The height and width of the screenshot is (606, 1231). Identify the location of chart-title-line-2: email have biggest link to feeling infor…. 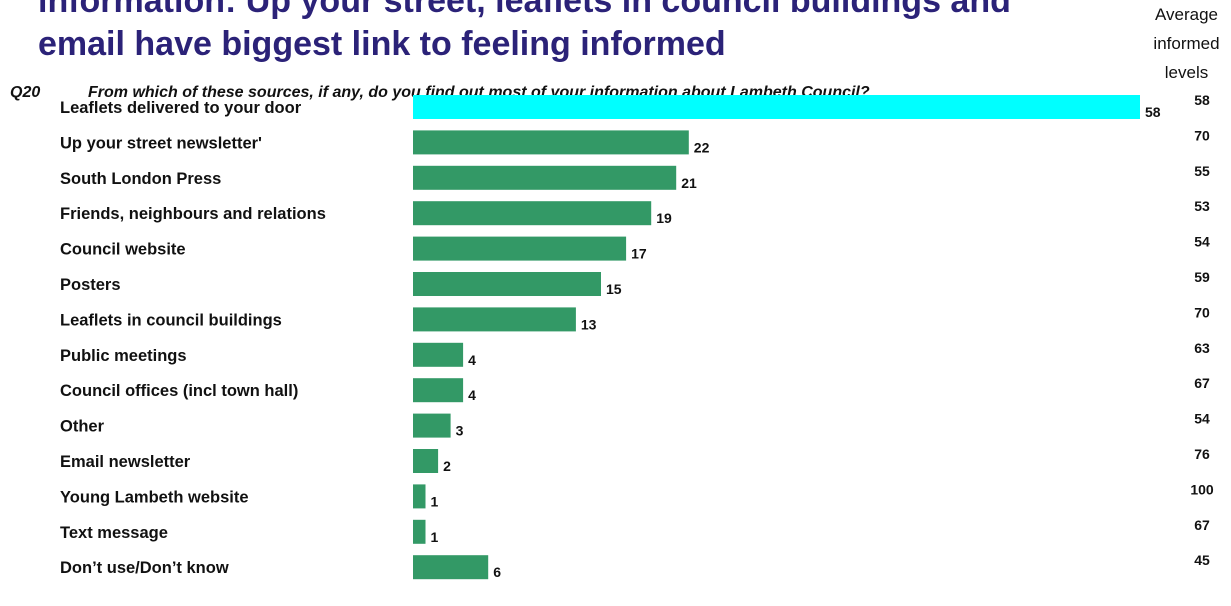
(382, 44).